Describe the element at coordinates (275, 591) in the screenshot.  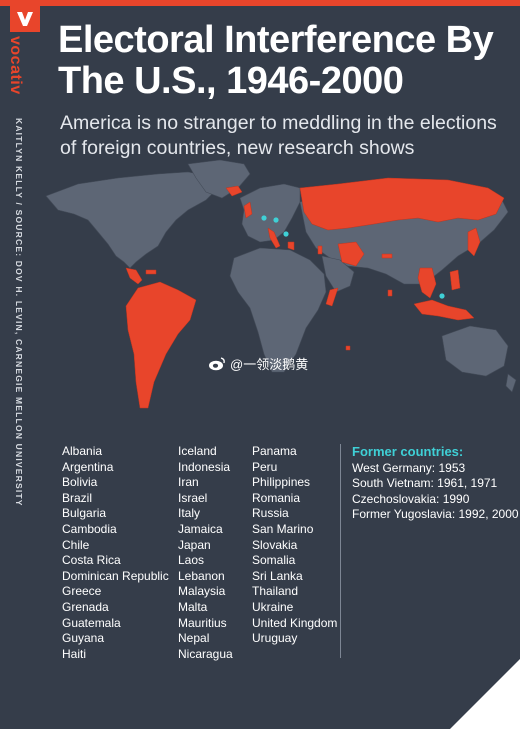
I see `country-item: Thailand` at that location.